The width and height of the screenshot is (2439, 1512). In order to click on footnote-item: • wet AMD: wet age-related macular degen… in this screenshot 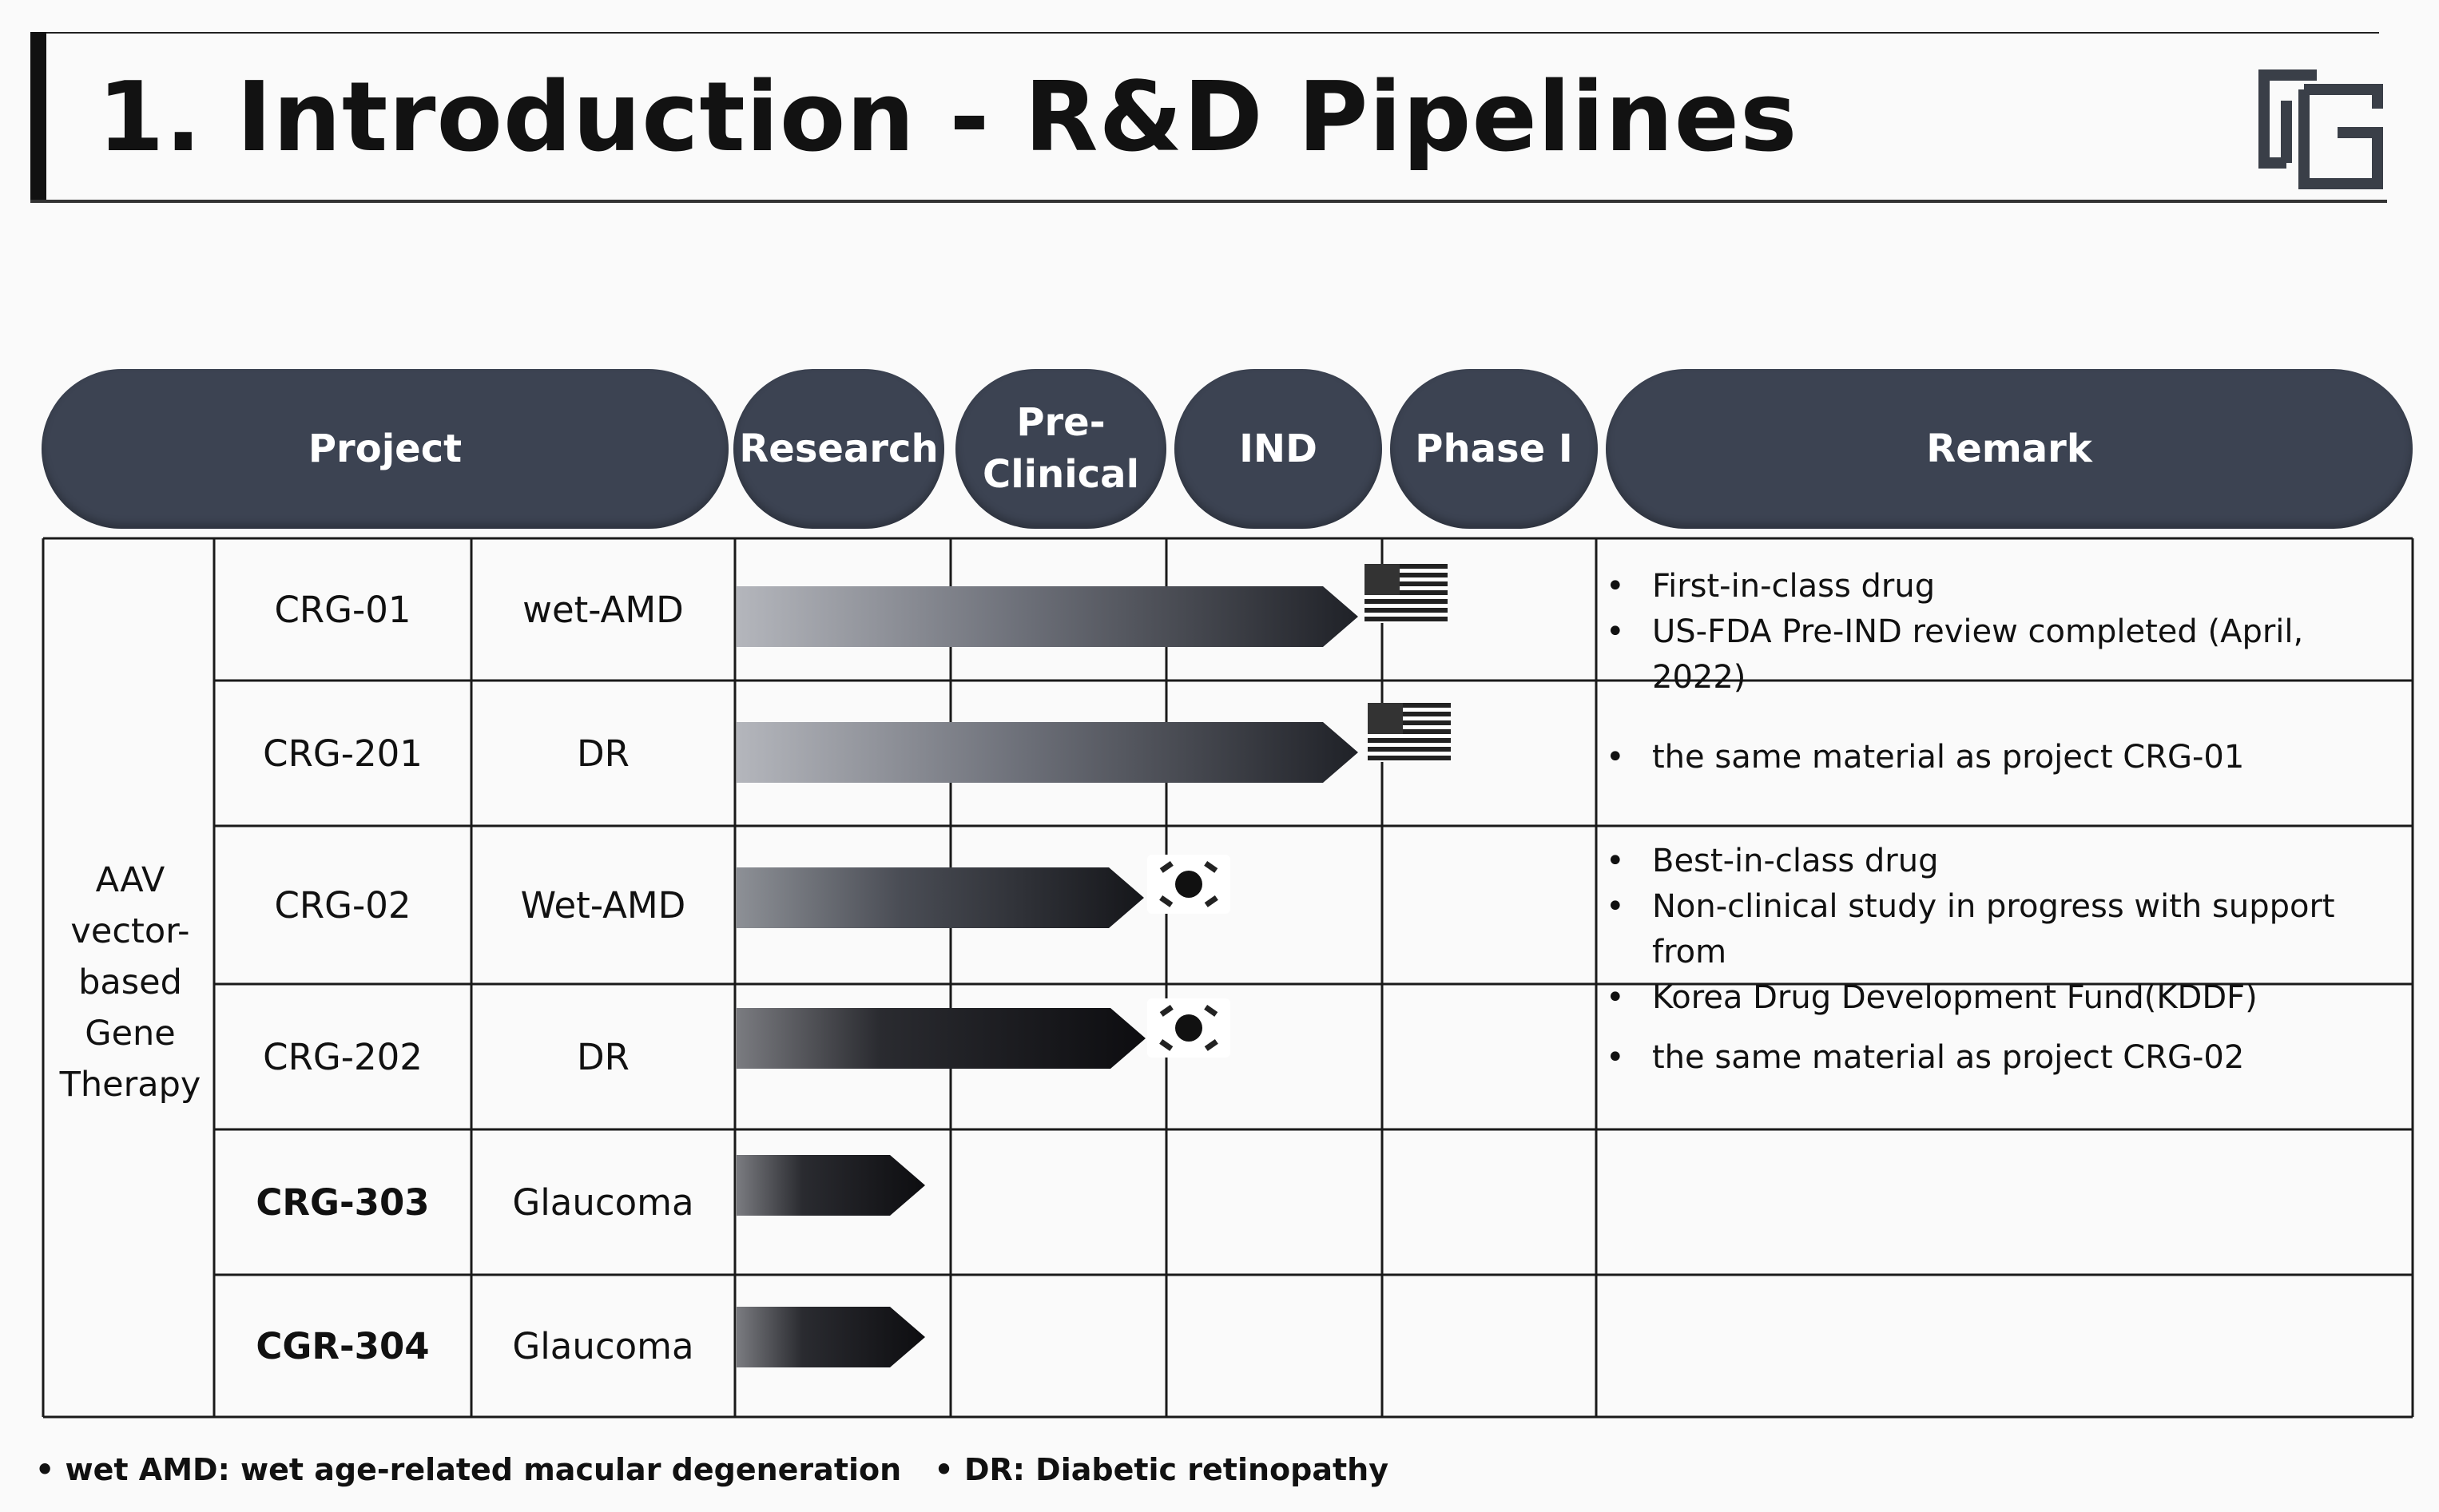, I will do `click(468, 1469)`.